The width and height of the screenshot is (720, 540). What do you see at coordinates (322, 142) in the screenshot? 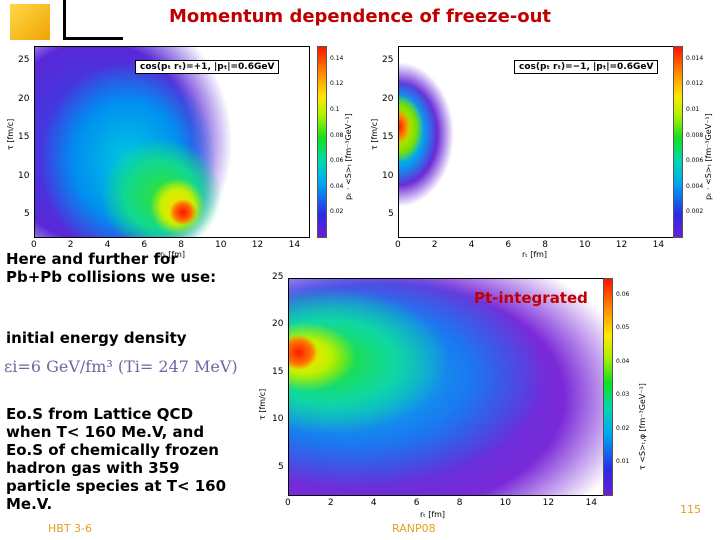
I see `colorbar-top-left` at bounding box center [322, 142].